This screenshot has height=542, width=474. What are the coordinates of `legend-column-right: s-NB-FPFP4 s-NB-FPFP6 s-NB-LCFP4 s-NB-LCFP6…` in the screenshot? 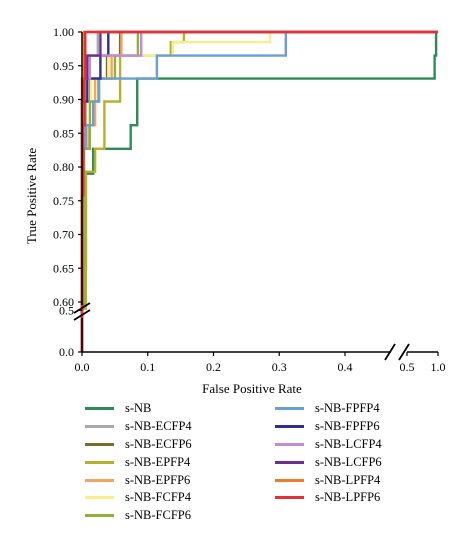 It's located at (328, 453).